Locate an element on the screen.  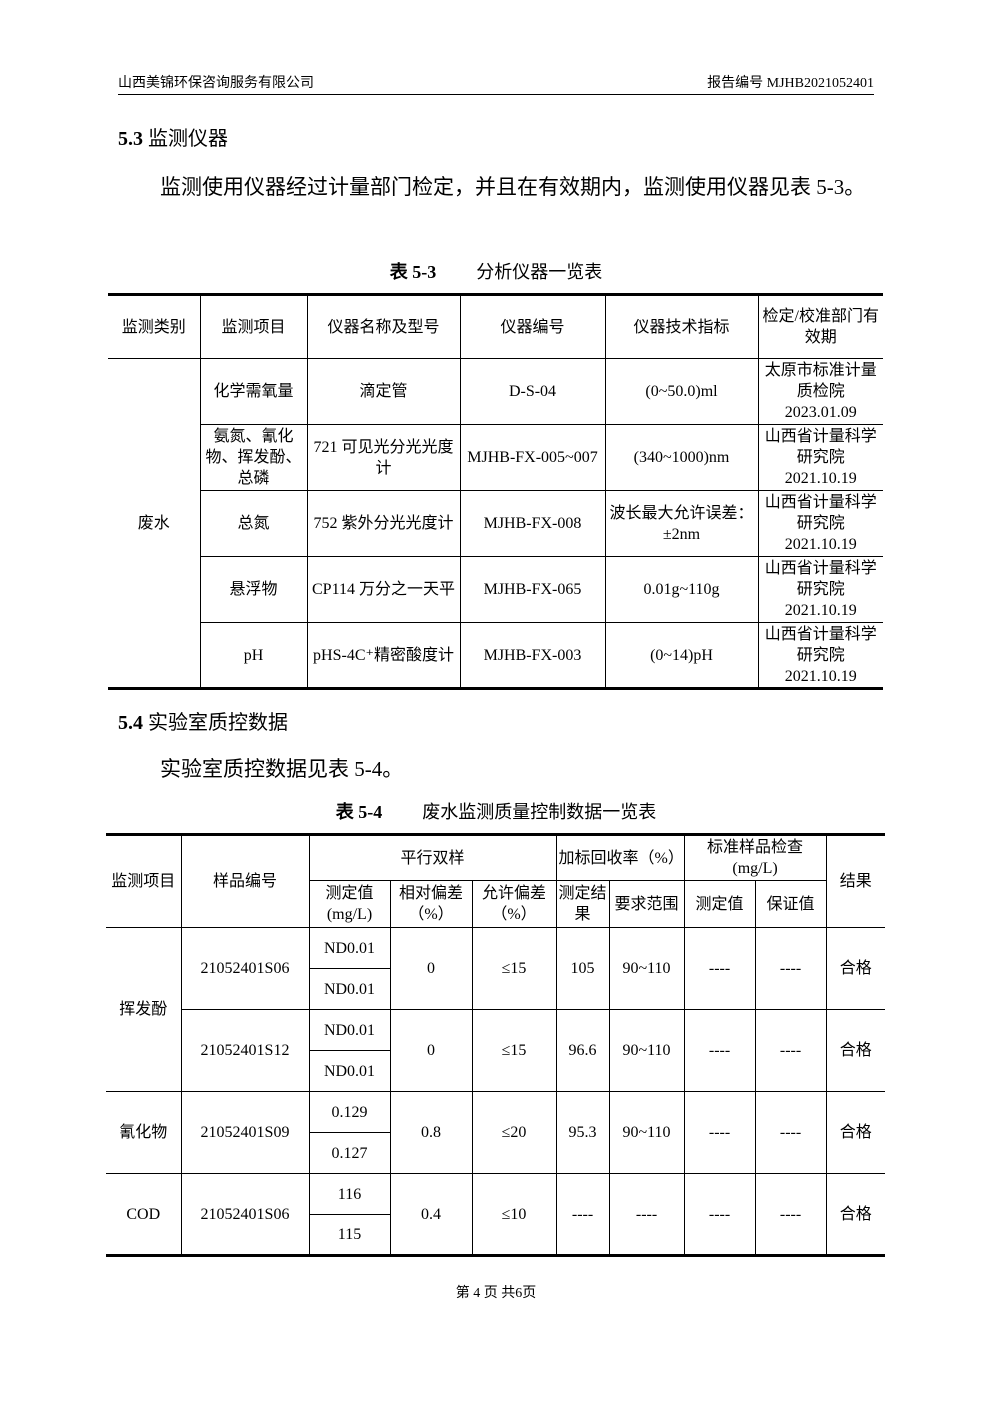
header-divider is located at coordinates (496, 94).